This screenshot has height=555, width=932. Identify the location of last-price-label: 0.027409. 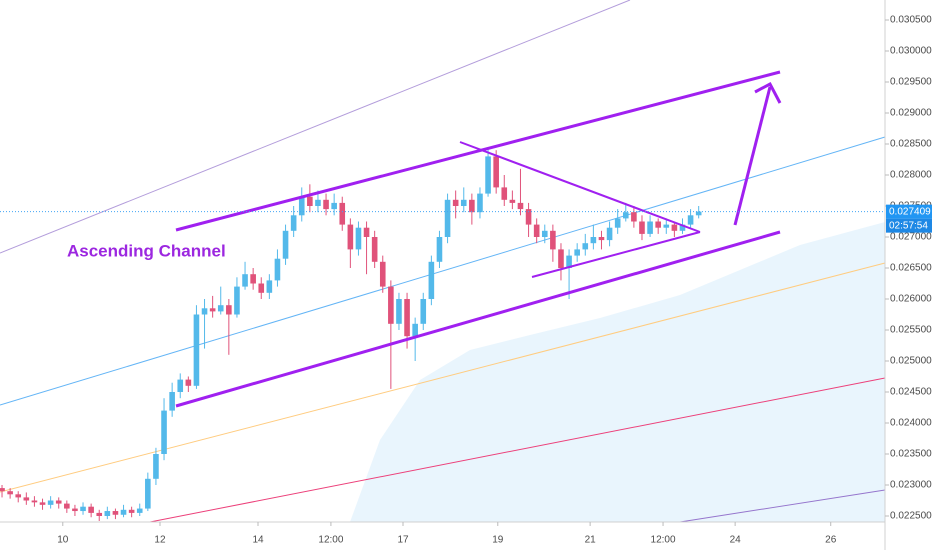
(910, 211).